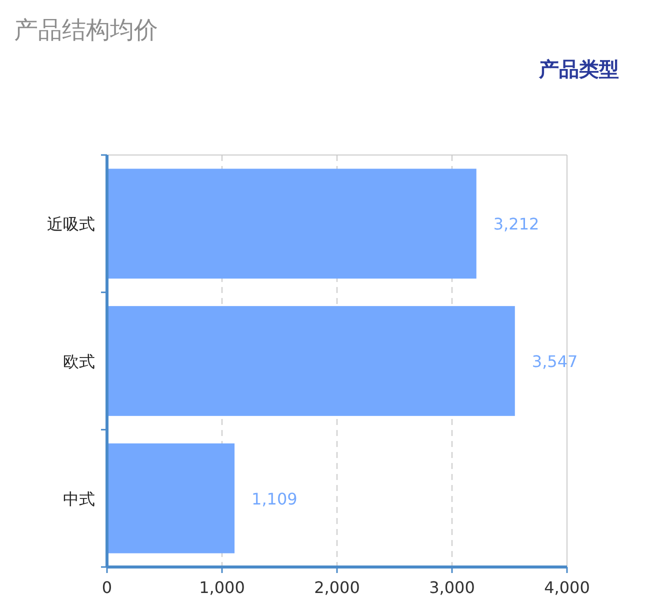 This screenshot has height=612, width=650. What do you see at coordinates (71, 224) in the screenshot?
I see `y-tick-label: 近吸式` at bounding box center [71, 224].